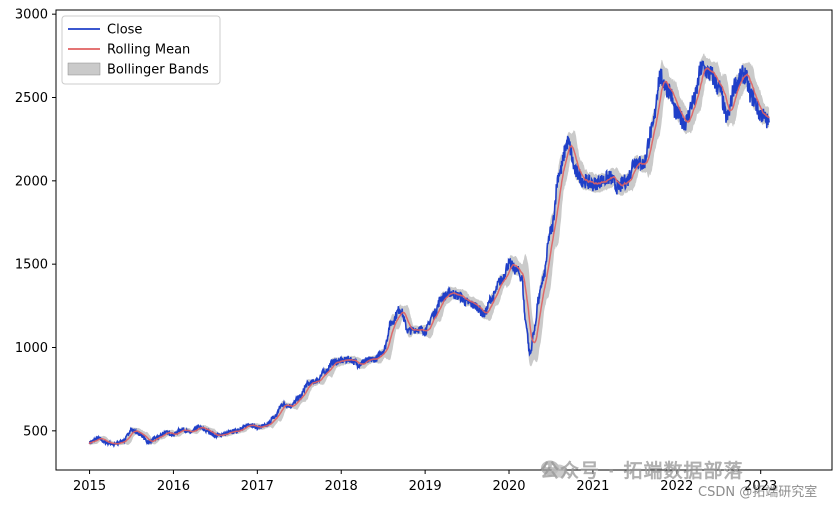 This screenshot has width=840, height=505. What do you see at coordinates (173, 486) in the screenshot?
I see `x-tick-label: 2016` at bounding box center [173, 486].